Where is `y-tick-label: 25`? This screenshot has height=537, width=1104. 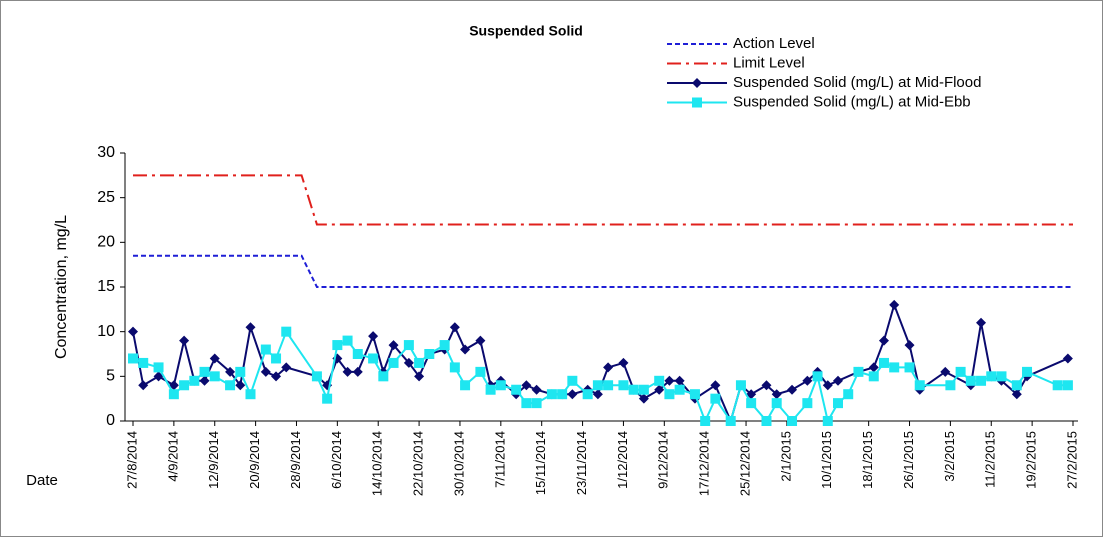 y-tick-label: 25 is located at coordinates (106, 197).